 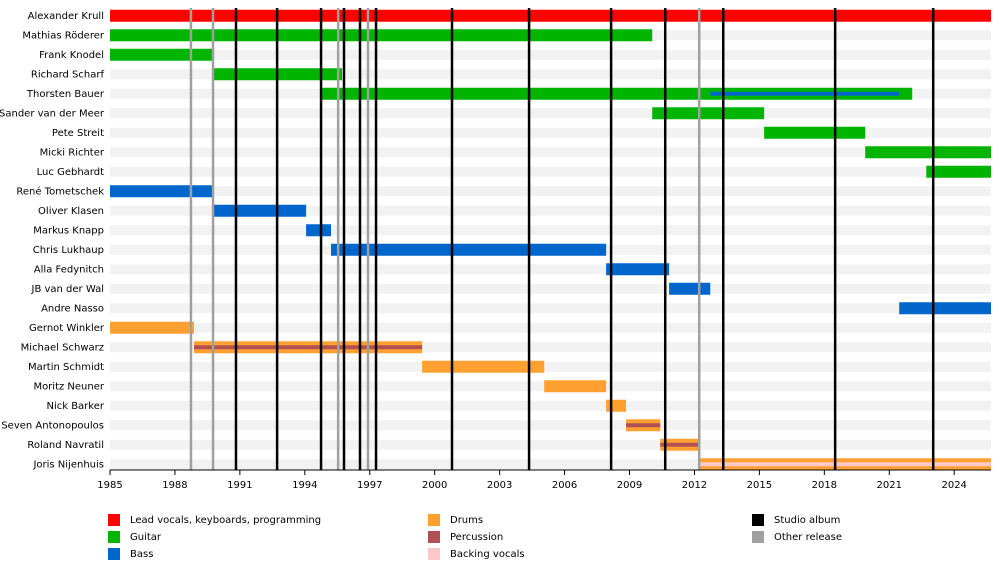 What do you see at coordinates (824, 485) in the screenshot?
I see `x-tick-label: 2018` at bounding box center [824, 485].